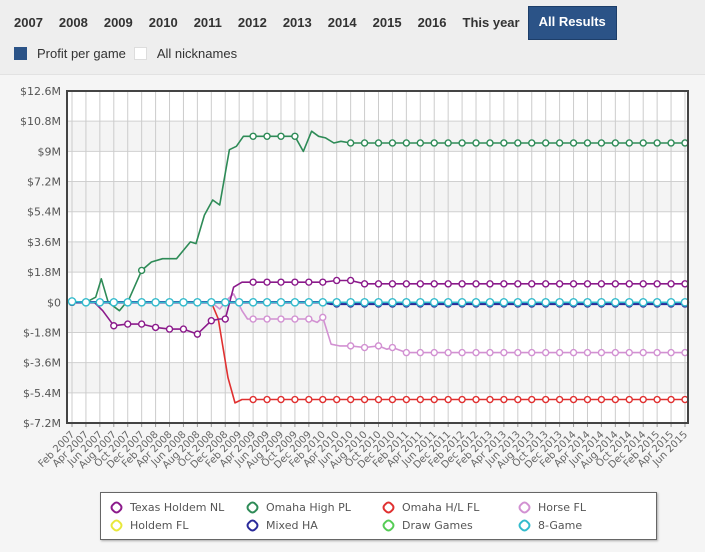  Describe the element at coordinates (297, 22) in the screenshot. I see `year-tab-2013: 2013` at that location.